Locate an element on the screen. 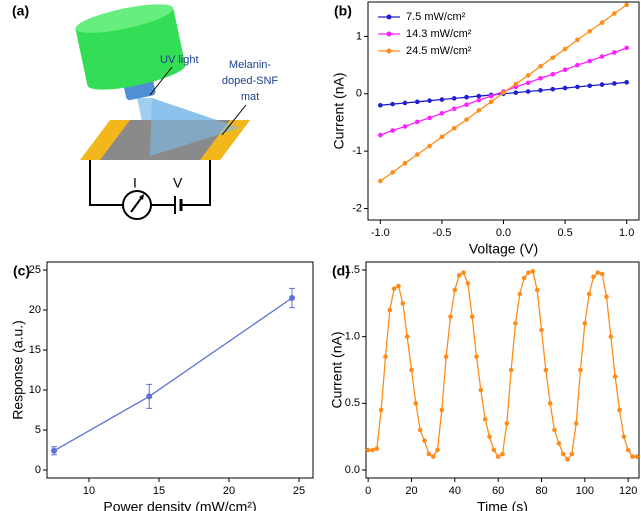 This screenshot has height=511, width=641. x-axis-label: Power density (mW/cm²) is located at coordinates (179, 505).